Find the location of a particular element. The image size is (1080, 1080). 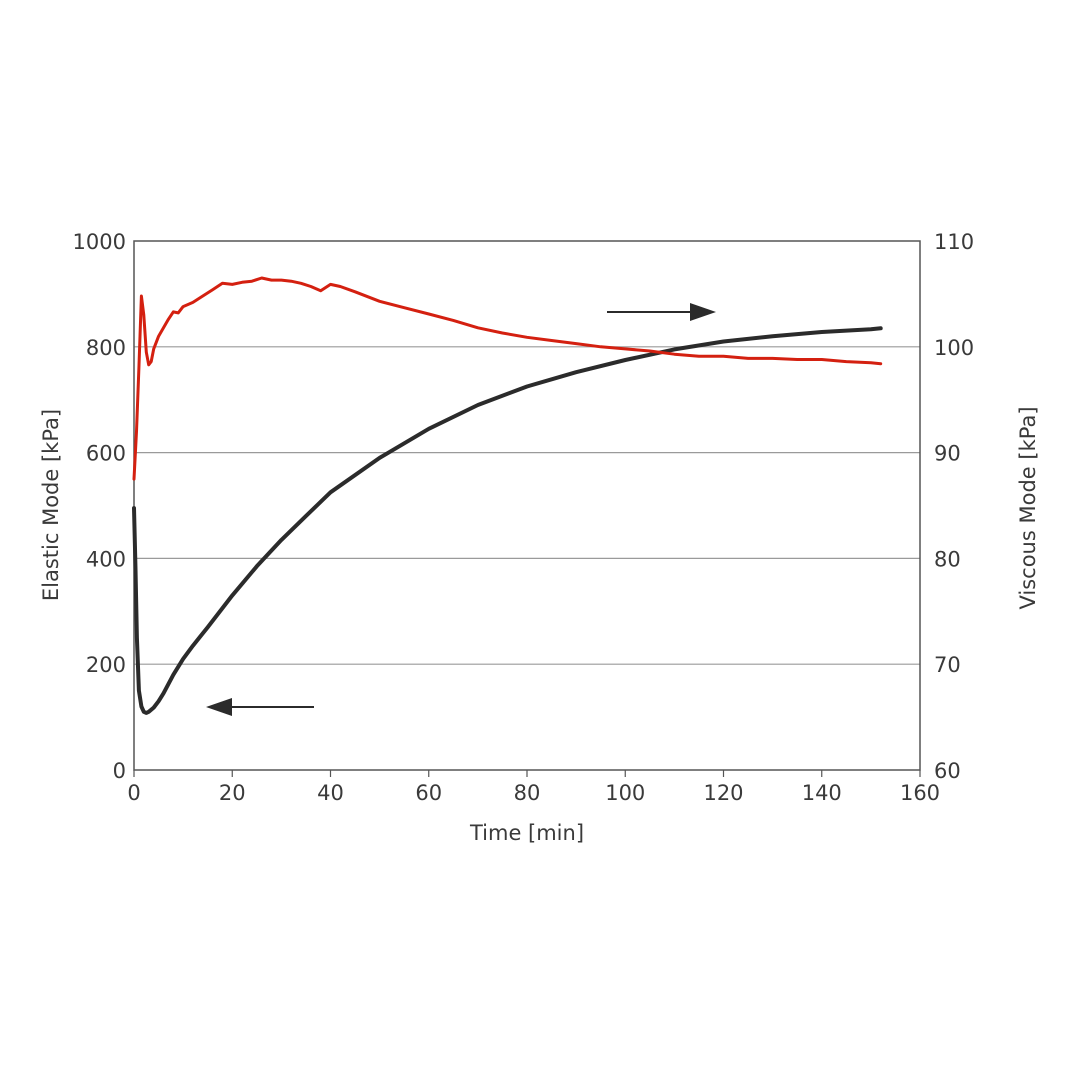

left-tick-label: 200 is located at coordinates (106, 665).